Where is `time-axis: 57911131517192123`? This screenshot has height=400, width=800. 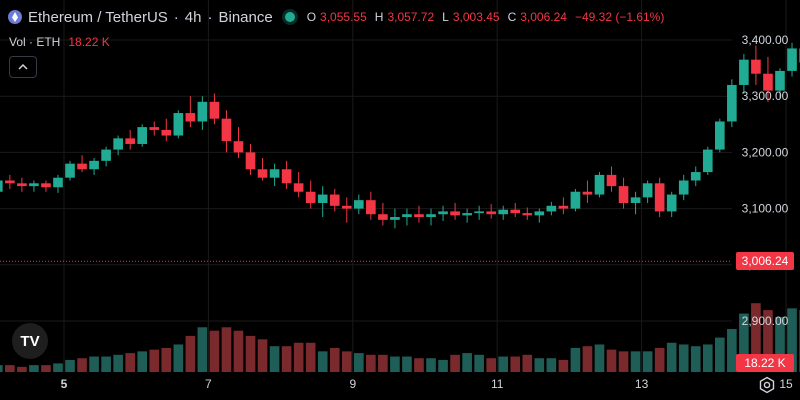 time-axis: 57911131517192123 is located at coordinates (430, 384).